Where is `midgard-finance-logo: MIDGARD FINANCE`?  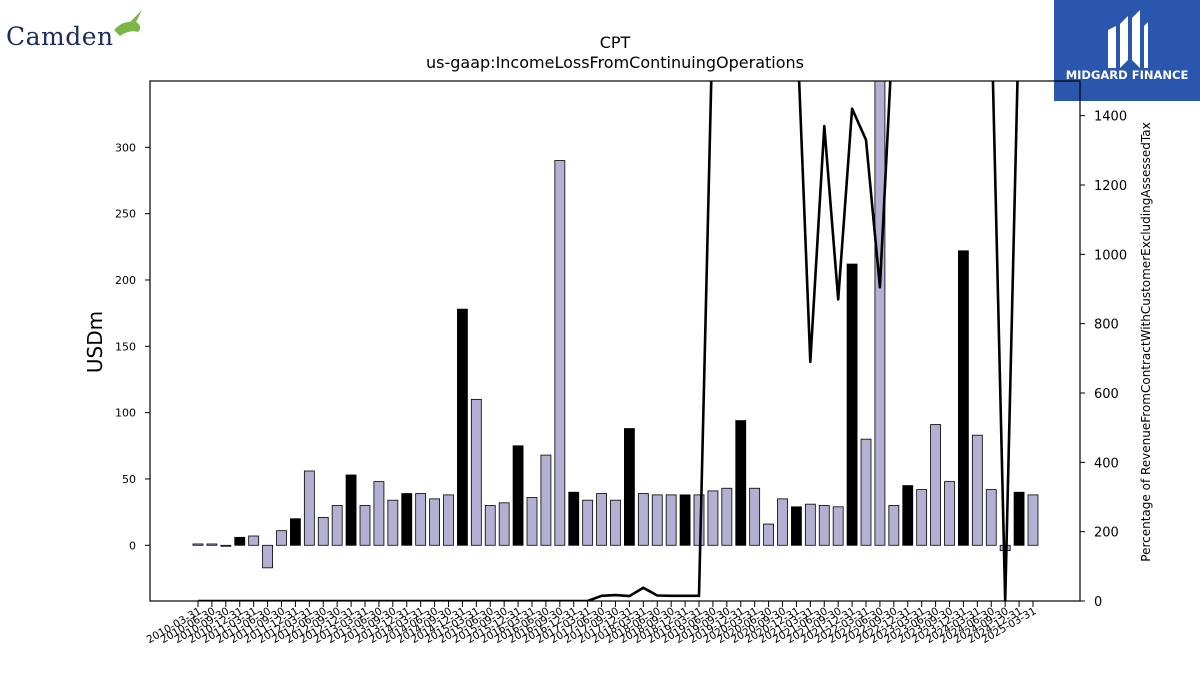
midgard-finance-logo: MIDGARD FINANCE is located at coordinates (1127, 50).